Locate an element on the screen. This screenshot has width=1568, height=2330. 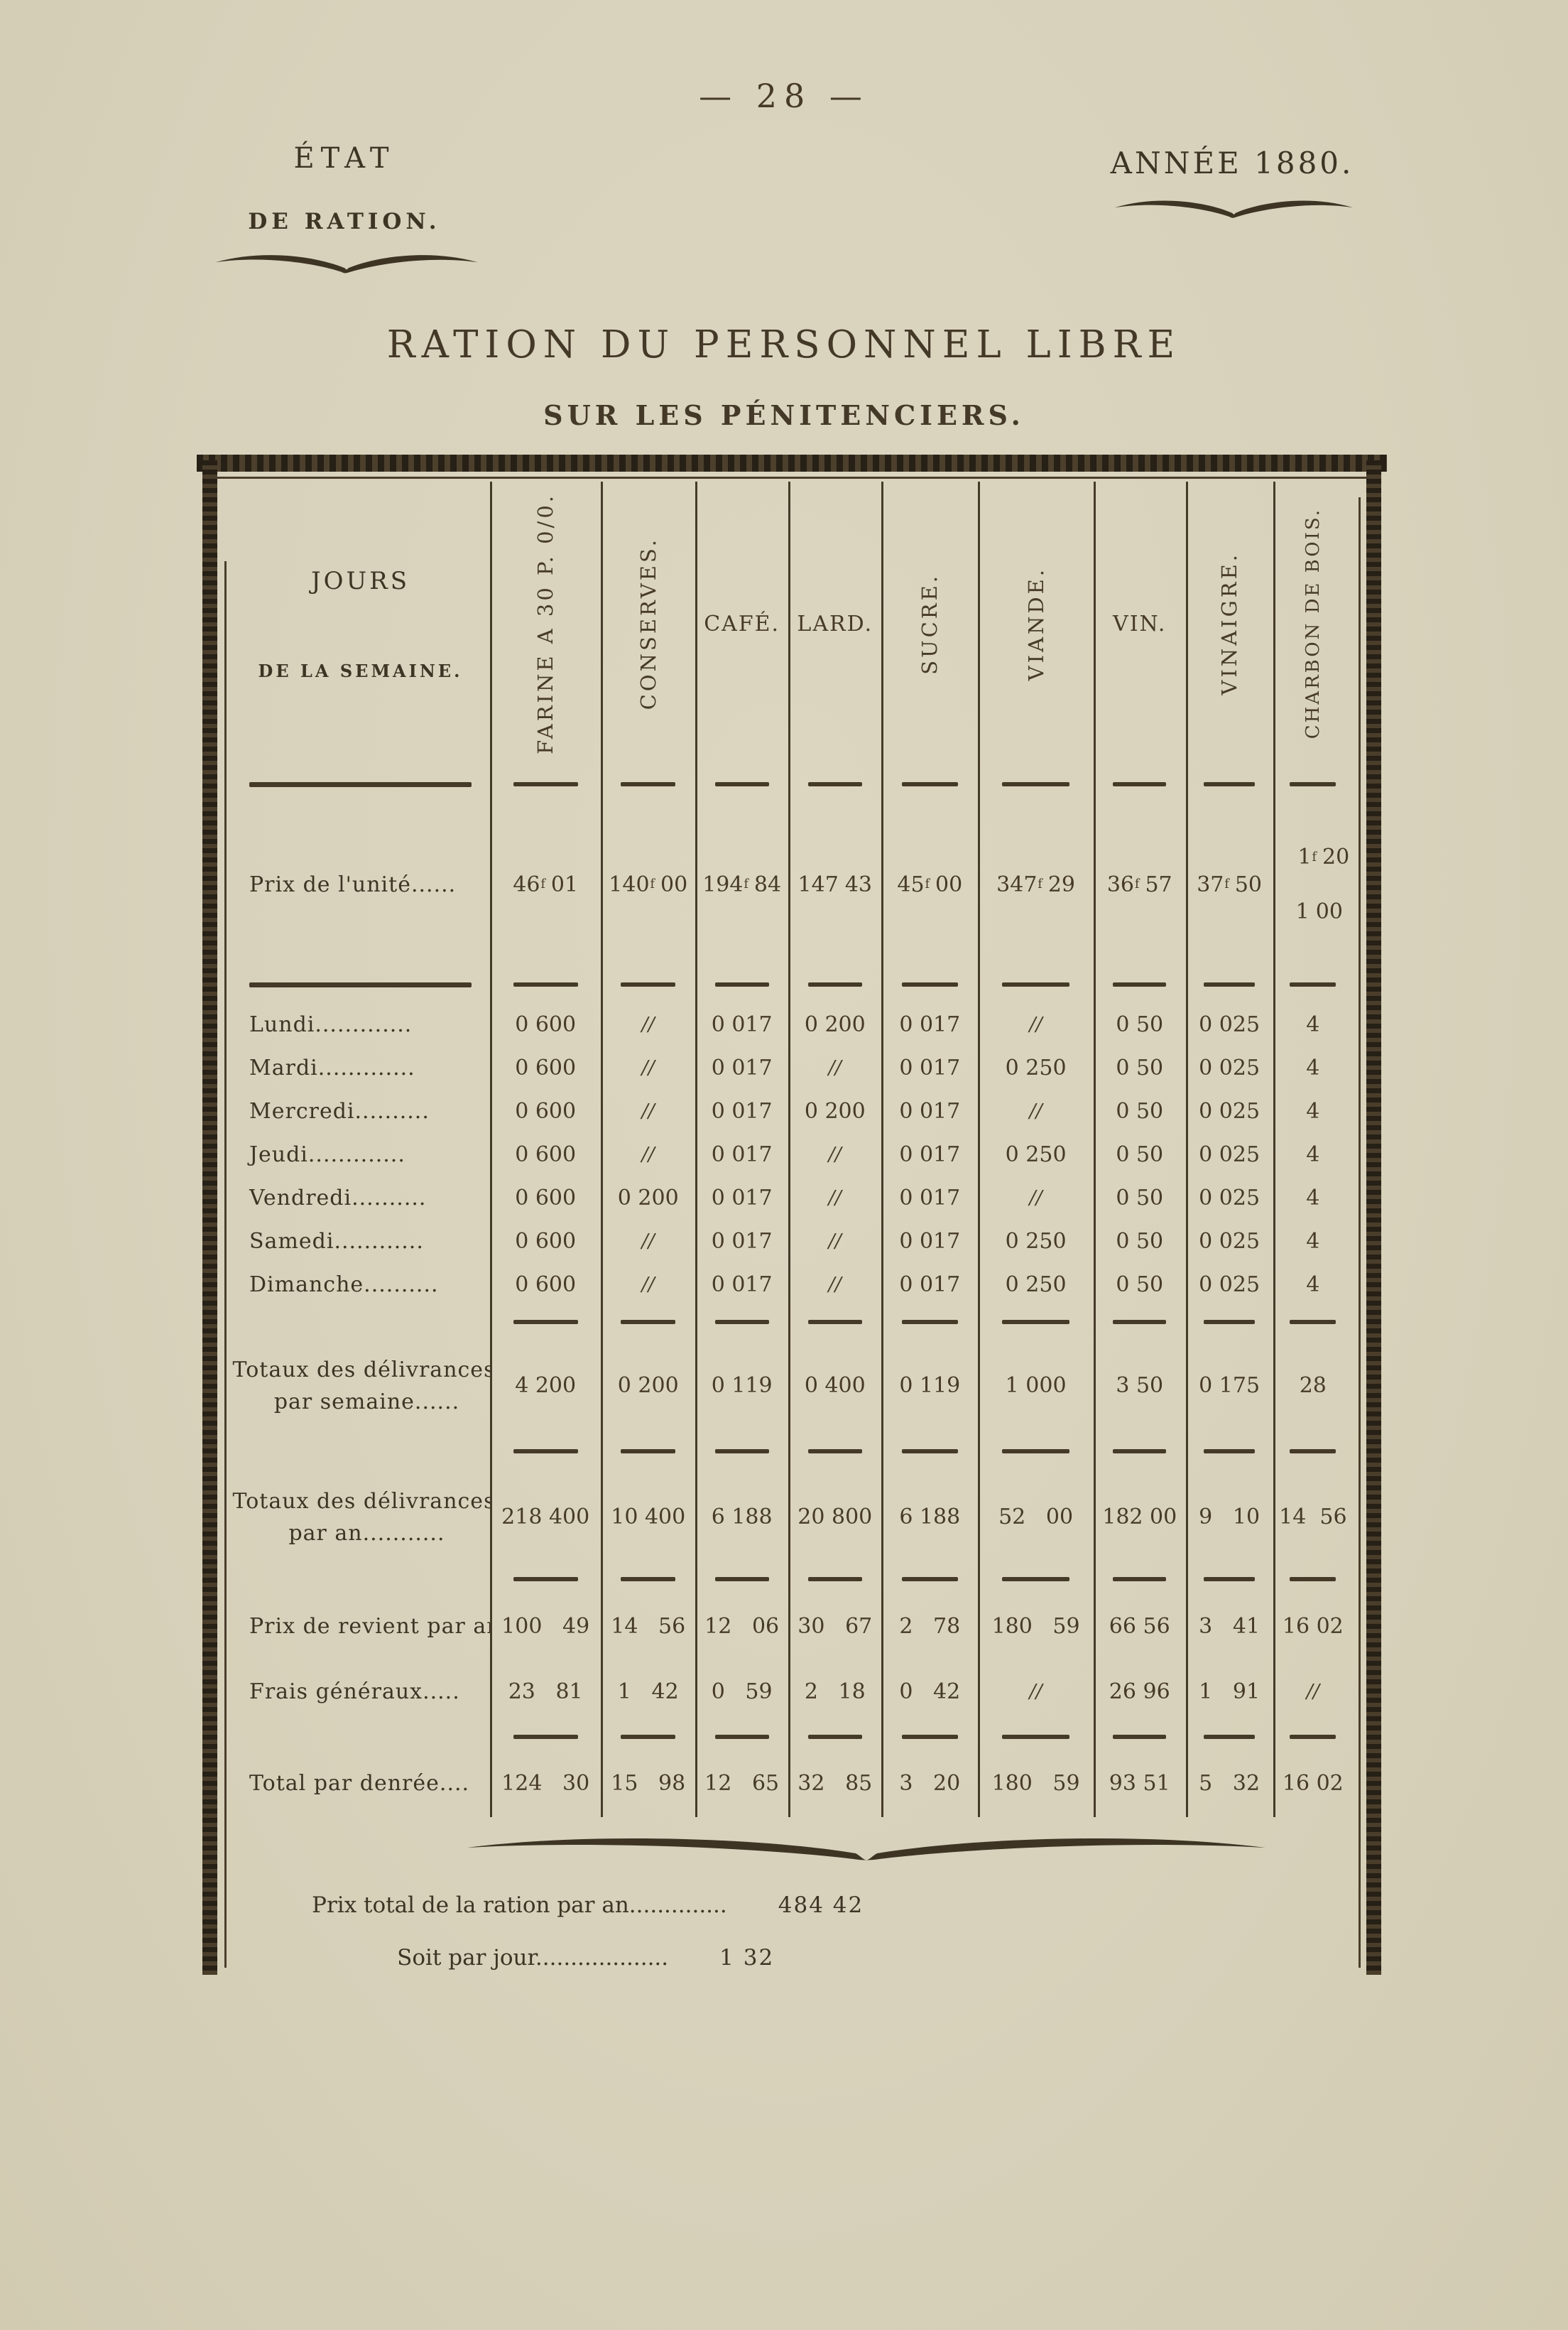
value-cell: 23 81 is located at coordinates (545, 1691).